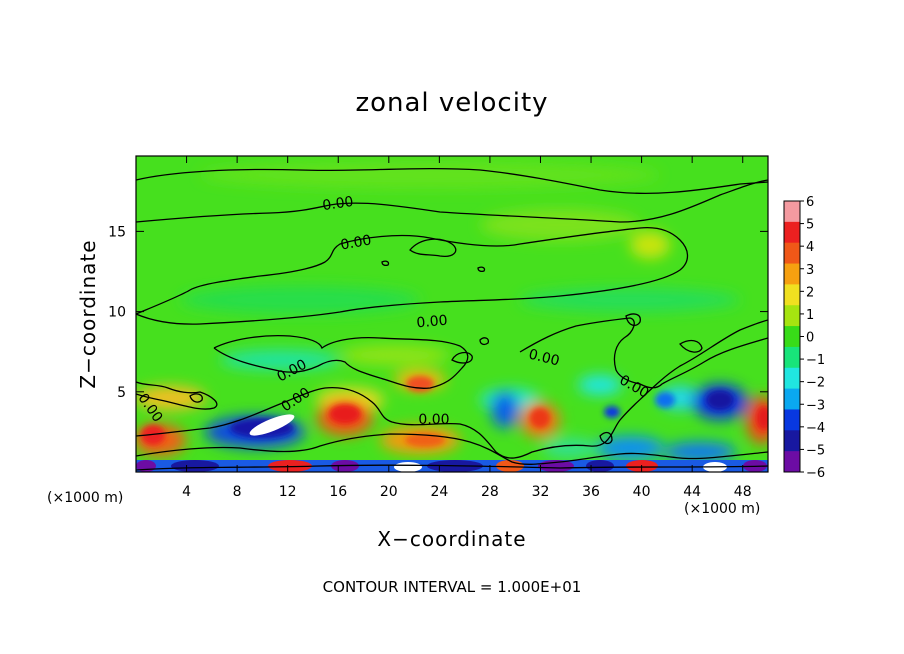  What do you see at coordinates (338, 492) in the screenshot?
I see `x-tick-label: 16` at bounding box center [338, 492].